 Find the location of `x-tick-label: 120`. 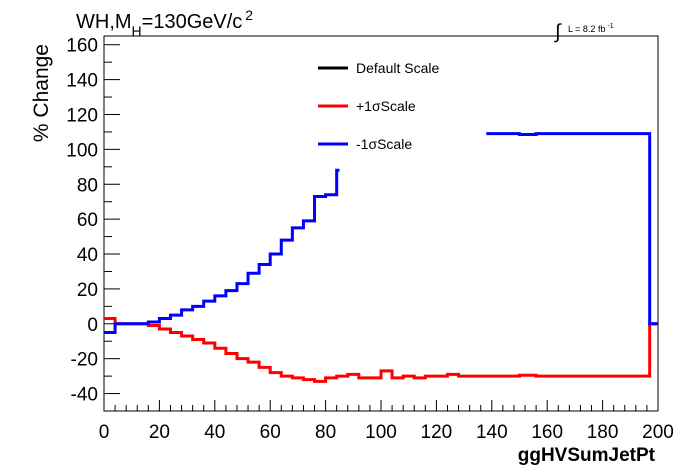

x-tick-label: 120 is located at coordinates (437, 432).